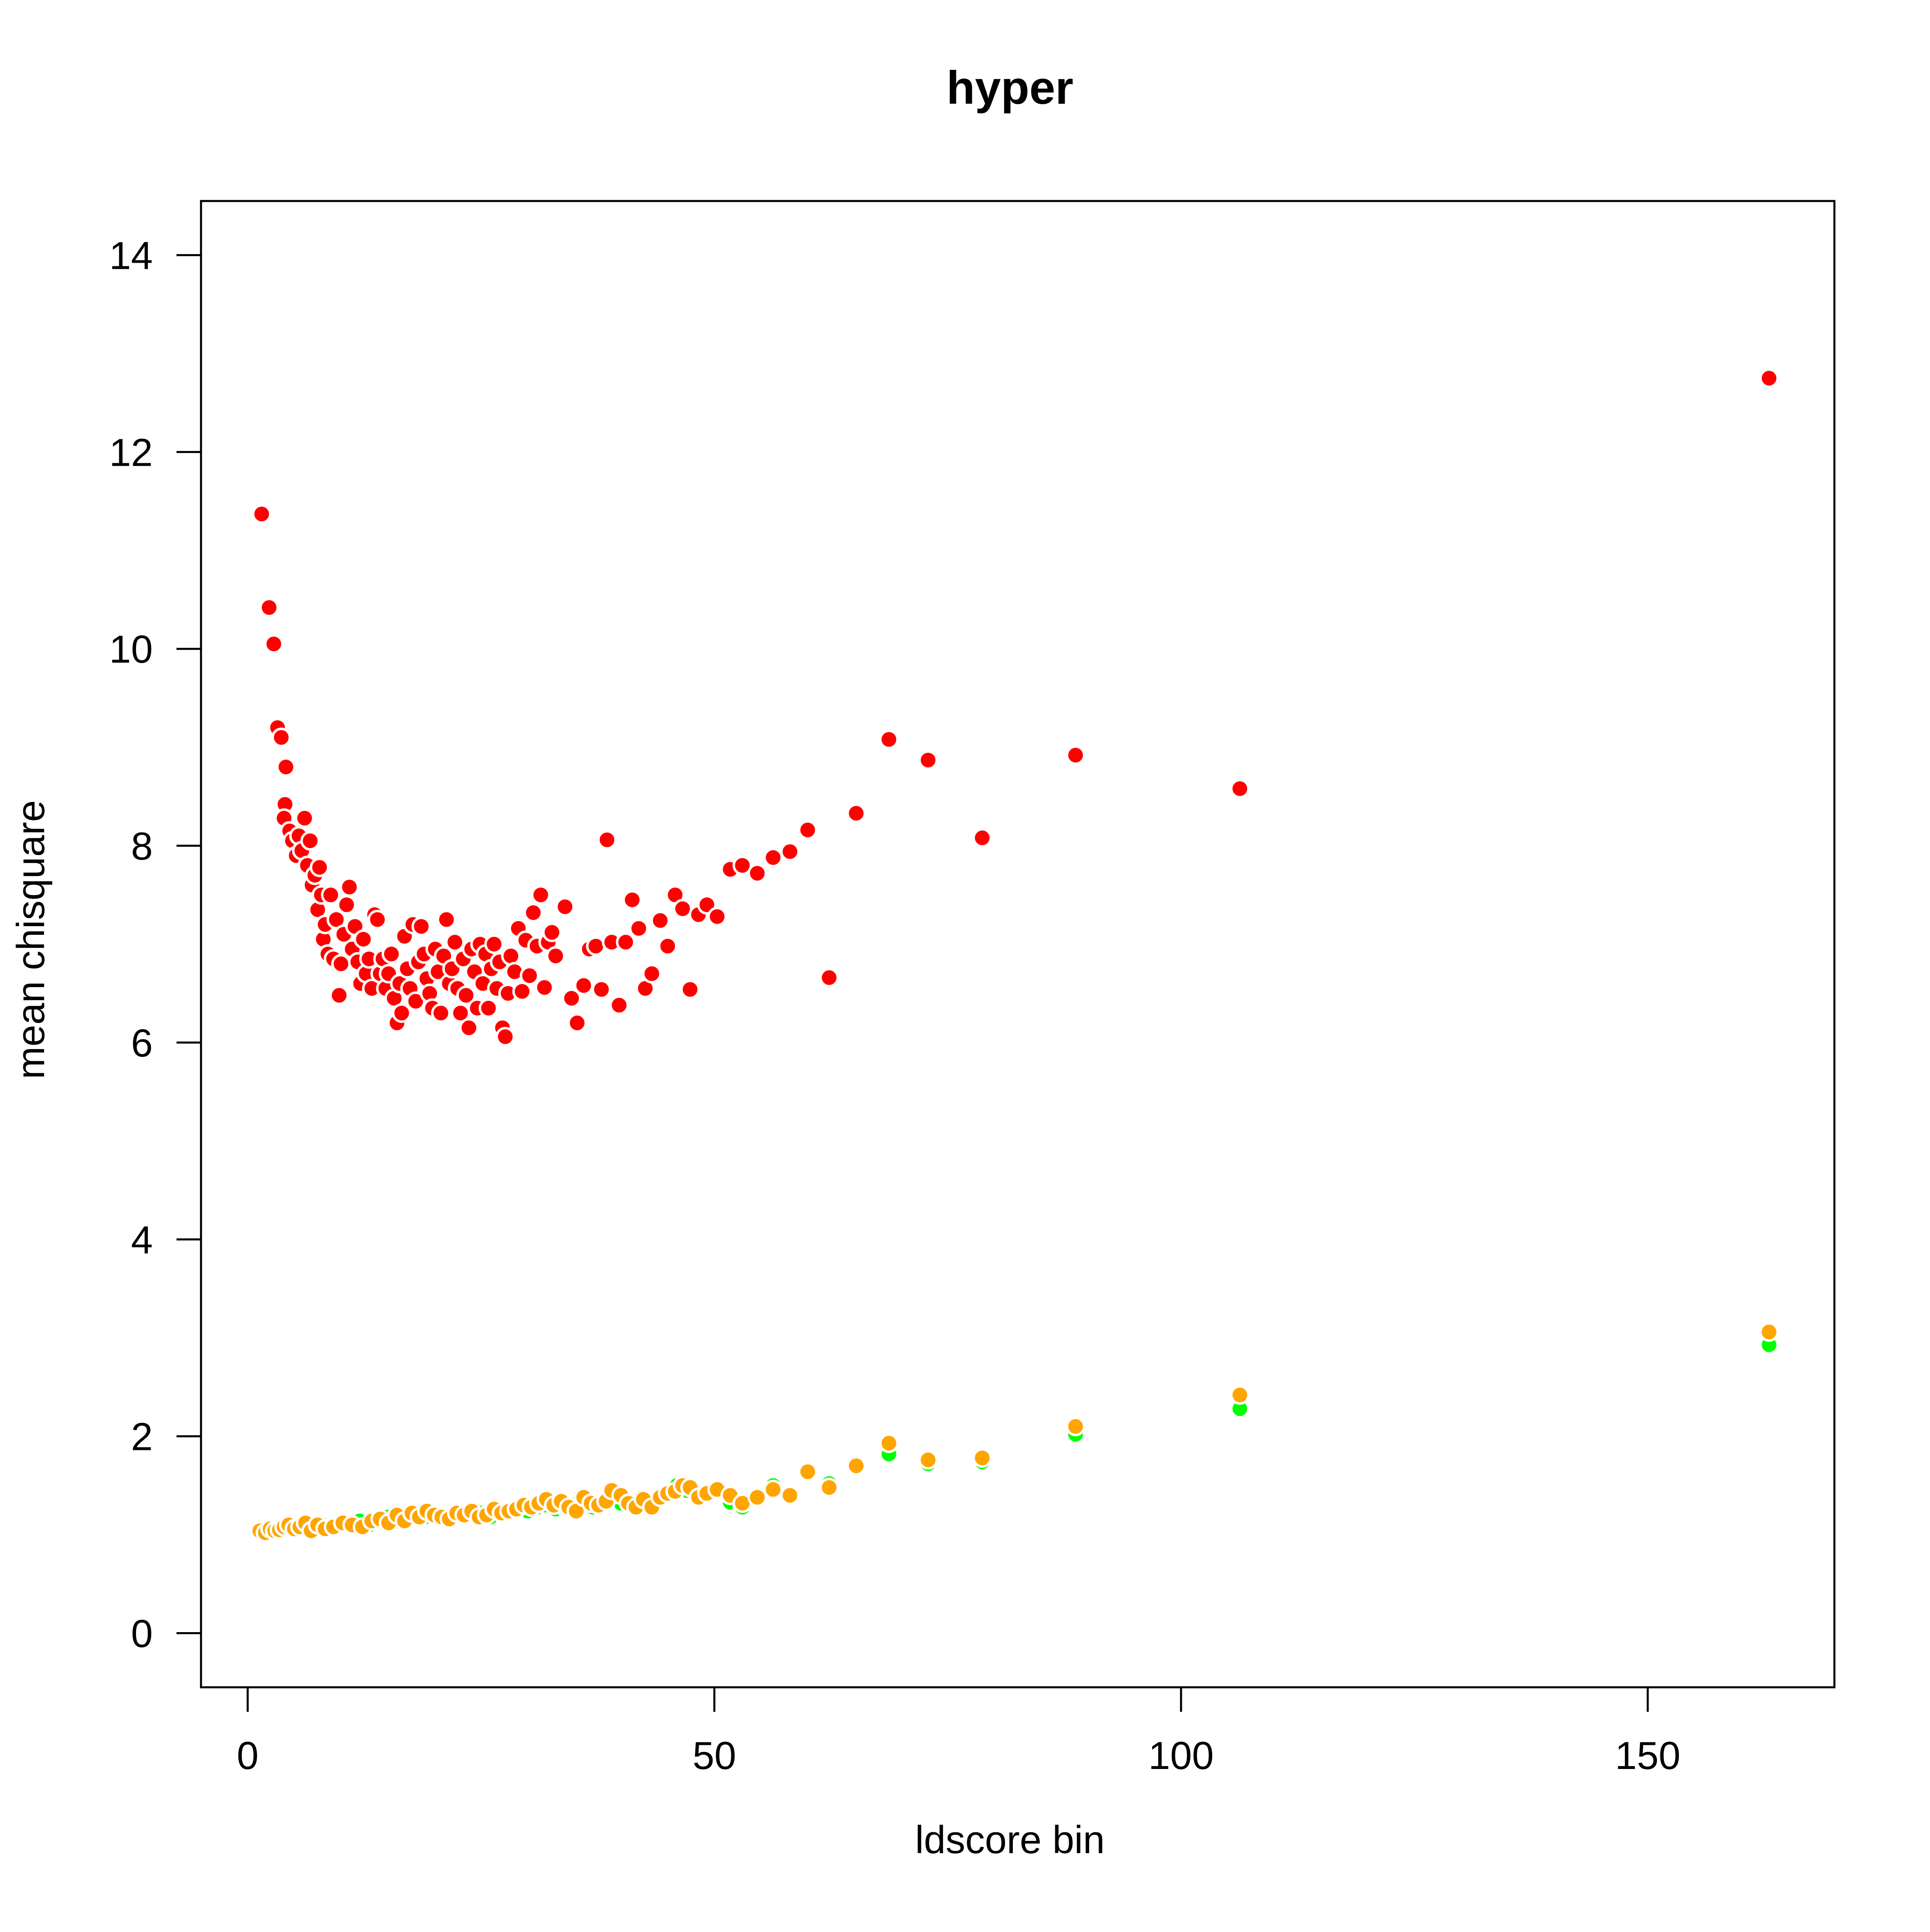 The image size is (1930, 1932). I want to click on chart-title: hyper, so click(1010, 88).